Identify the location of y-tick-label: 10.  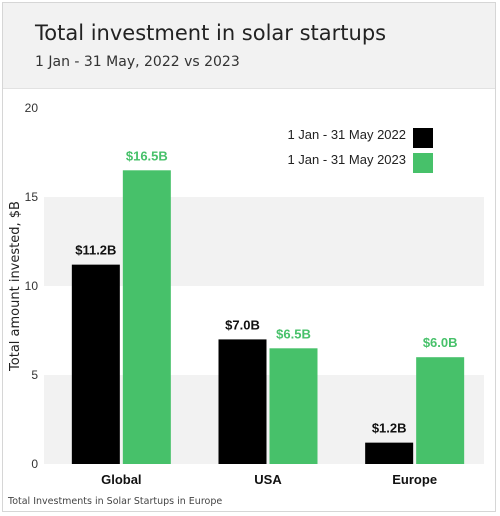
(32, 286).